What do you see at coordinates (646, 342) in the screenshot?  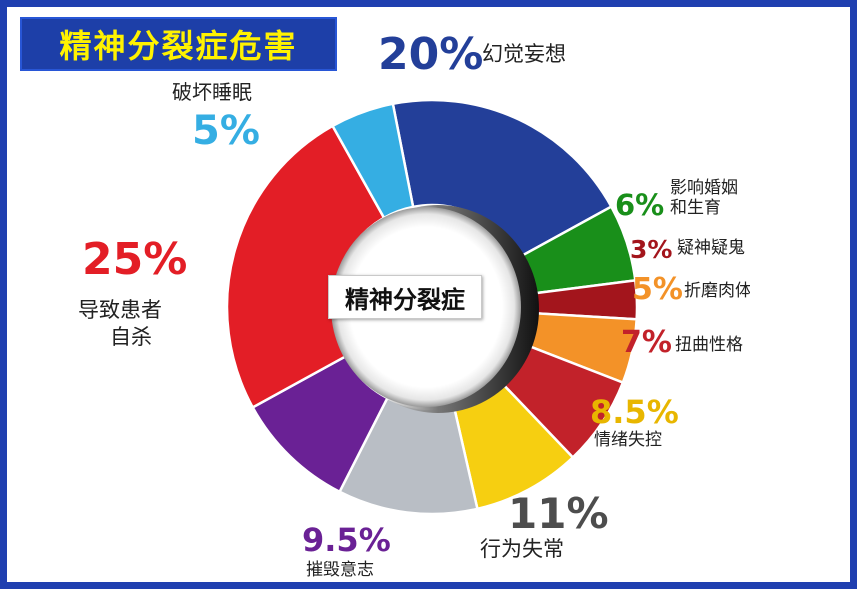 I see `pct-label-personality: 7%` at bounding box center [646, 342].